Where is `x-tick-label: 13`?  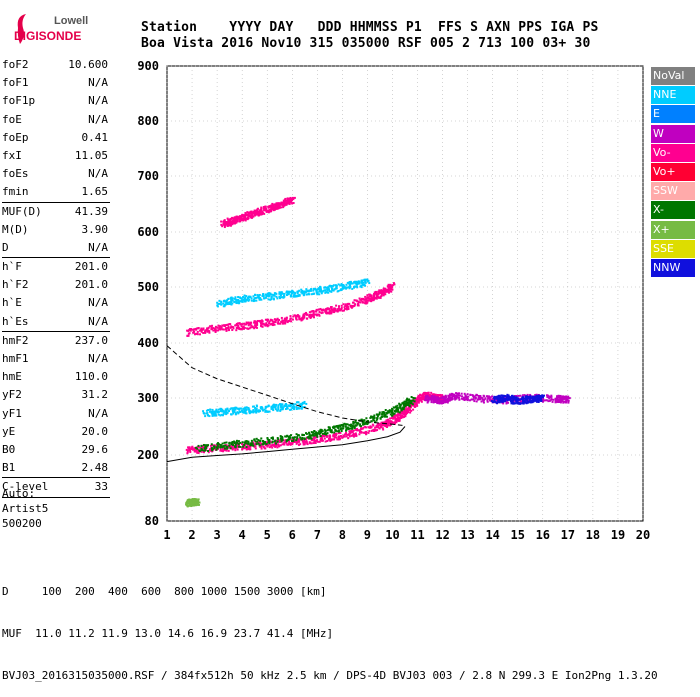 x-tick-label: 13 is located at coordinates (467, 535).